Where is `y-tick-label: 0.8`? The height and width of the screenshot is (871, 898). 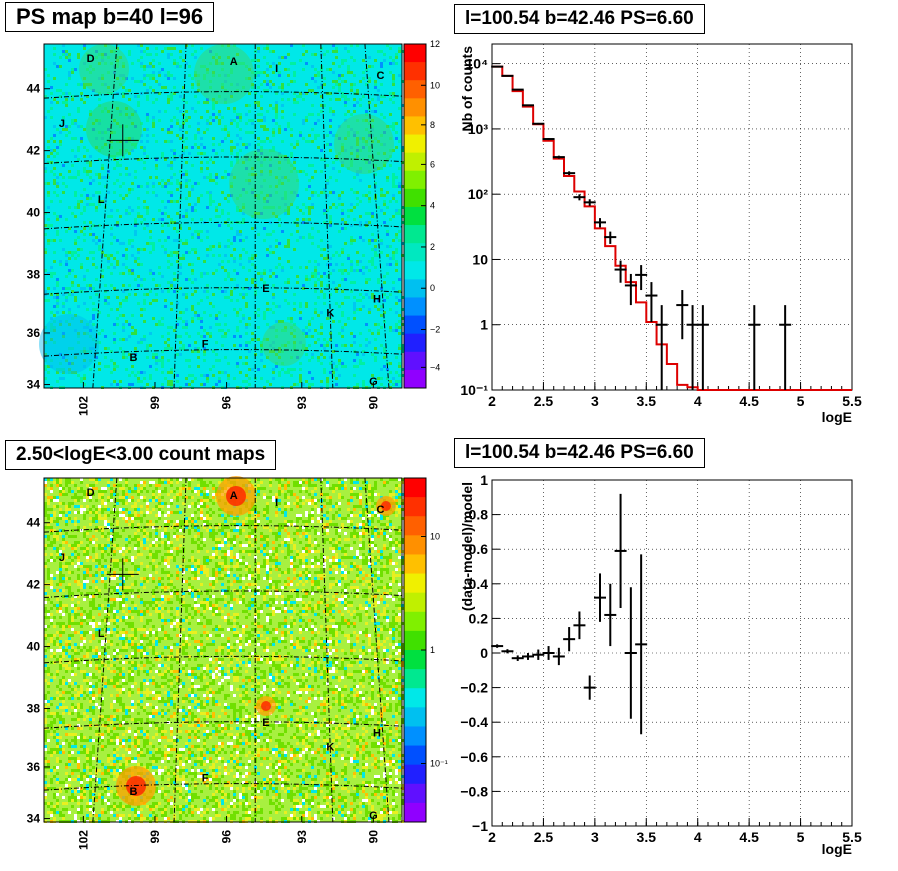
y-tick-label: 0.8 is located at coordinates (479, 515).